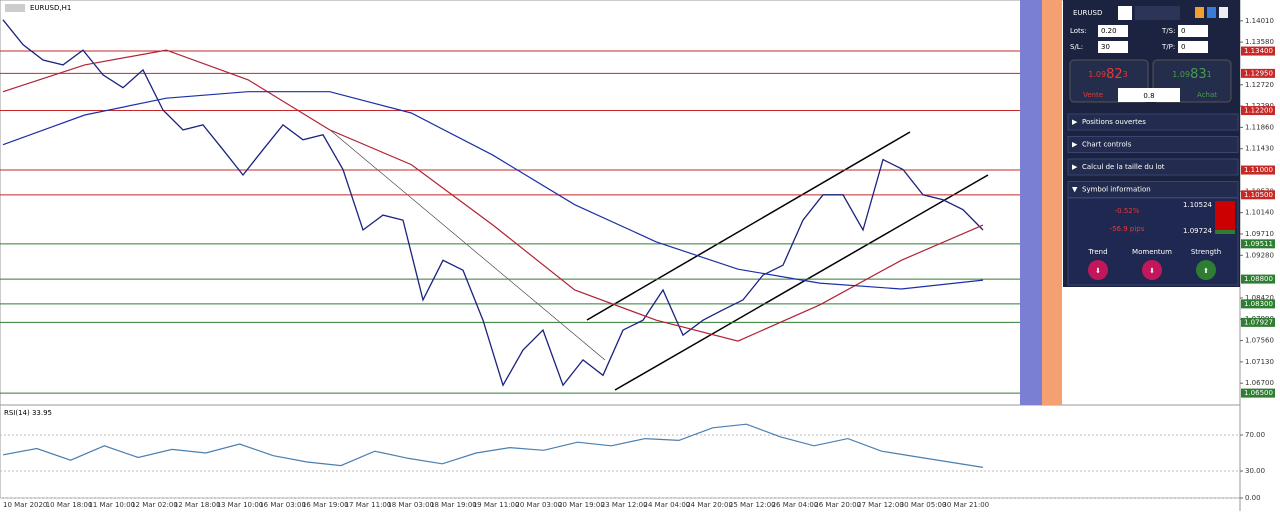 The height and width of the screenshot is (515, 1280). What do you see at coordinates (1123, 167) in the screenshot?
I see `section-title: Calcul de la taille du lot` at bounding box center [1123, 167].